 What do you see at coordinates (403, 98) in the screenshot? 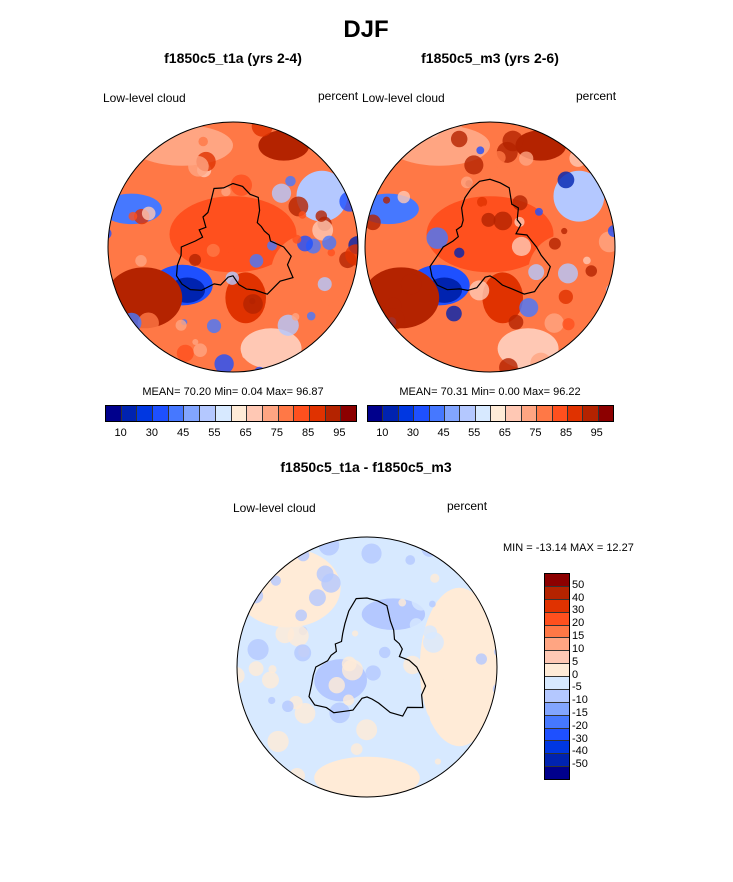
I see `panel-2-variable: Low-level cloud` at bounding box center [403, 98].